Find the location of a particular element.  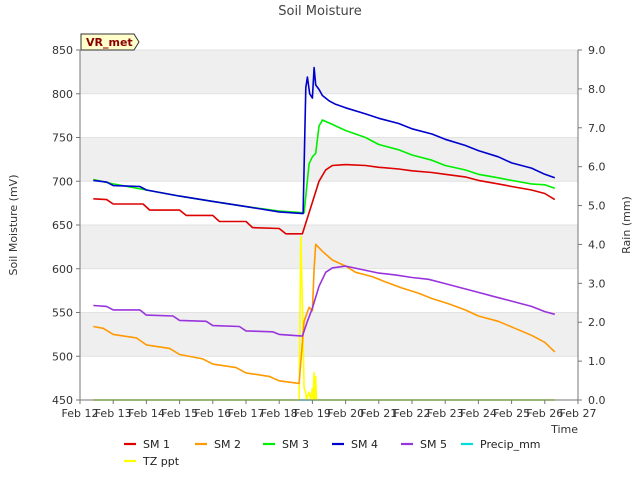

x-tick-label: Feb 12 is located at coordinates (80, 413).